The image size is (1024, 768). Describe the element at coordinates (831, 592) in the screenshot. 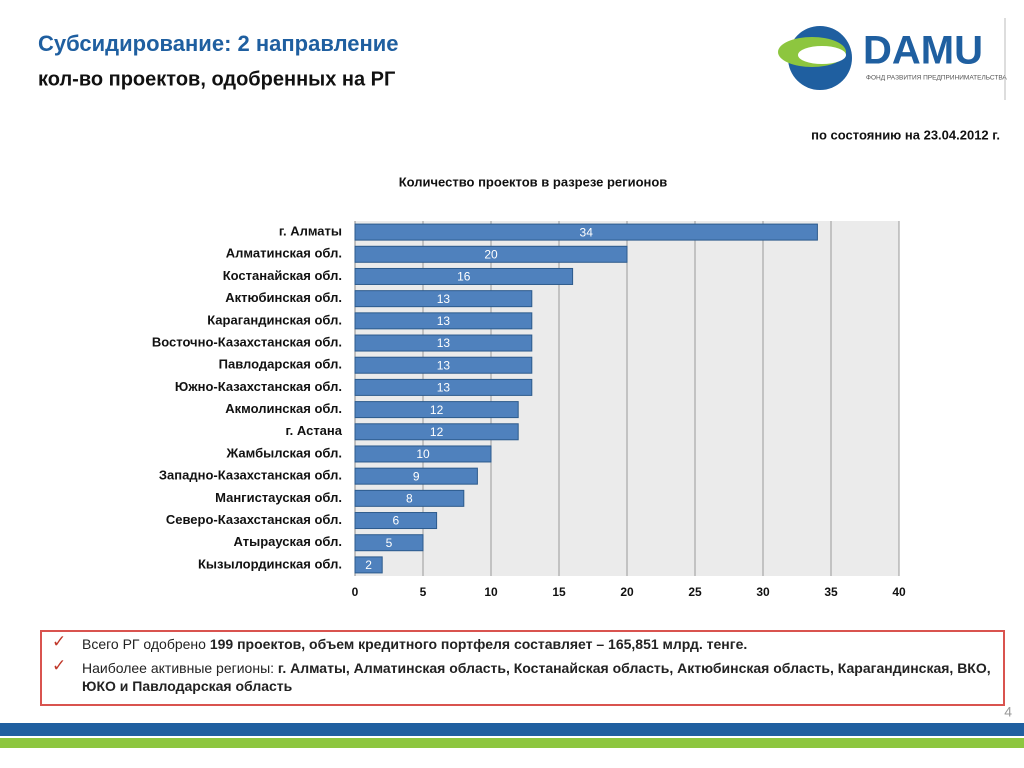

I see `x-tick-label: 35` at that location.